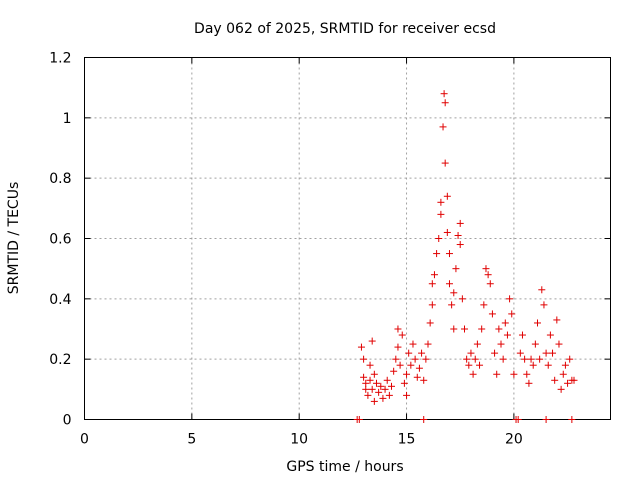  What do you see at coordinates (60, 300) in the screenshot?
I see `y-tick-label: 0.4` at bounding box center [60, 300].